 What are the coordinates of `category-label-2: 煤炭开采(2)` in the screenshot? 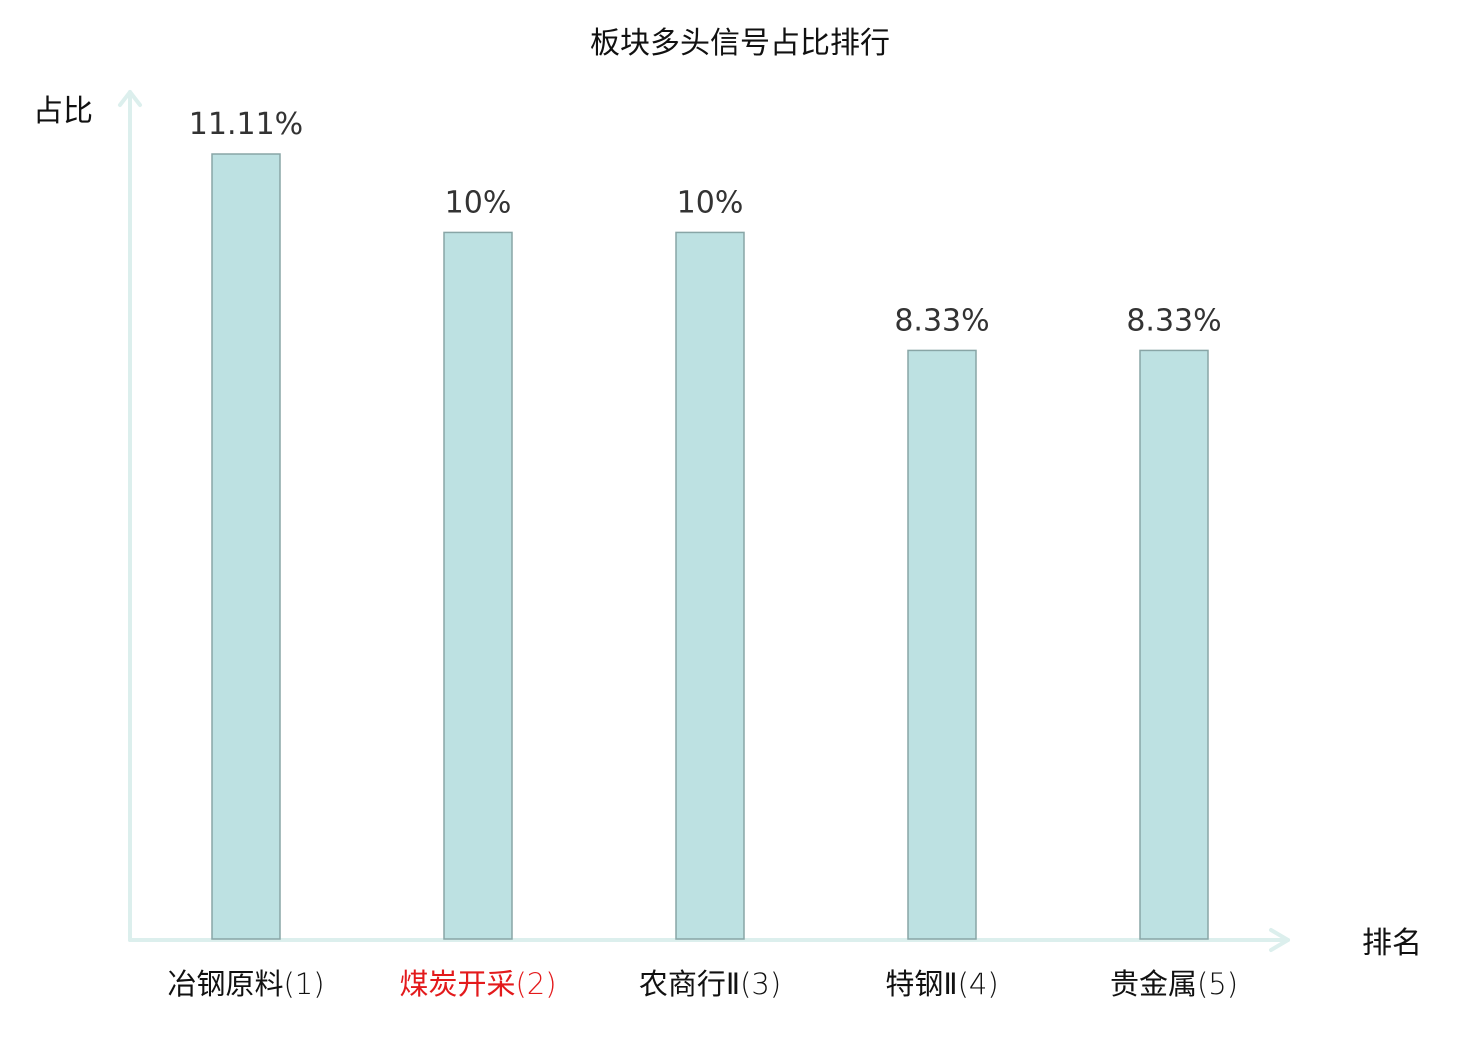 It's located at (477, 984).